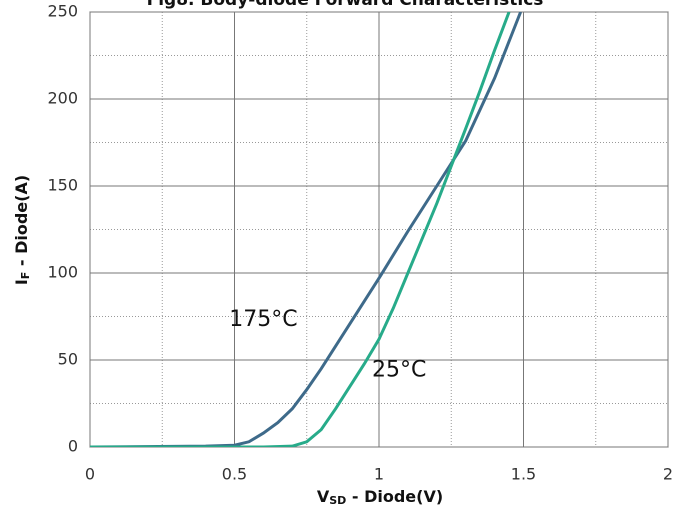 Image resolution: width=683 pixels, height=515 pixels. I want to click on x-axis-label: VSD - Diode(V), so click(380, 497).